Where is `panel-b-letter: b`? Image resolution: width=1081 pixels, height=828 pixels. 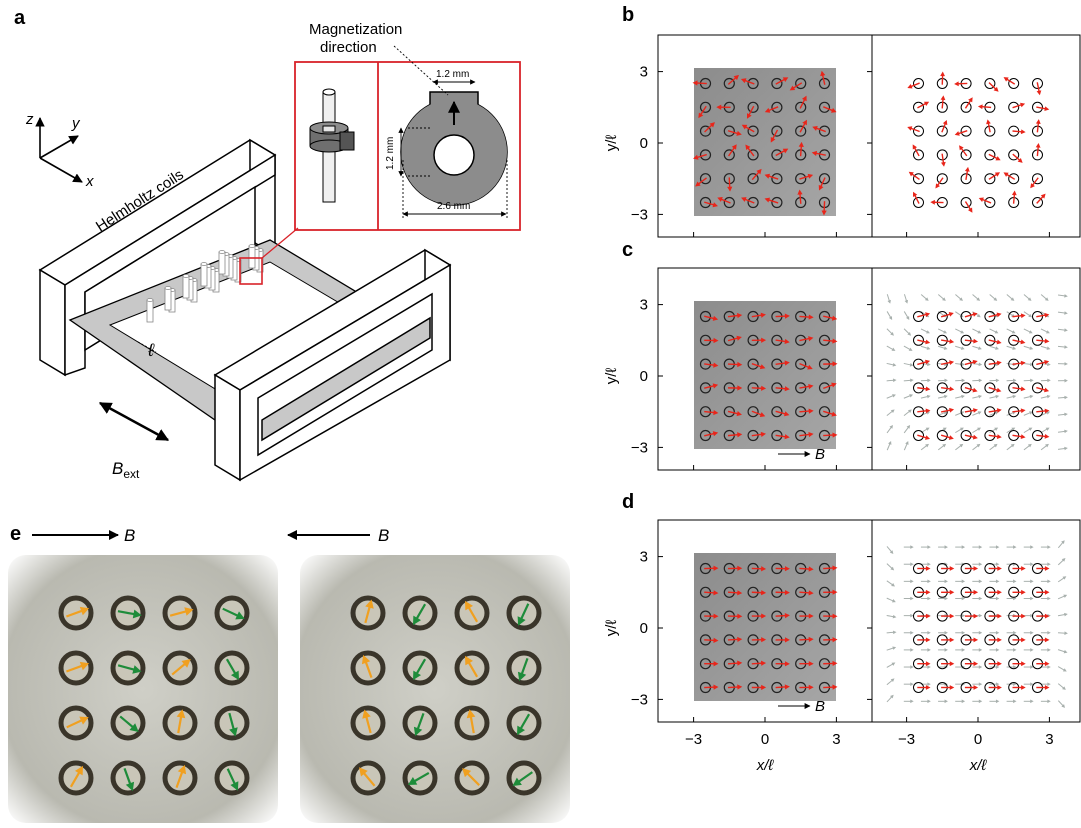
panel-b-letter: b is located at coordinates (628, 15).